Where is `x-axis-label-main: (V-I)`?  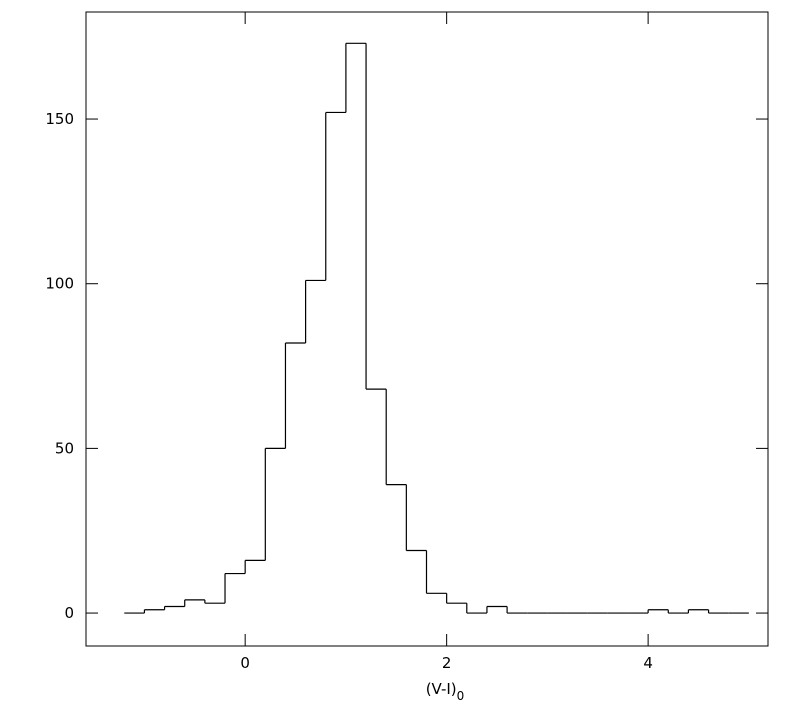 x-axis-label-main: (V-I) is located at coordinates (441, 689).